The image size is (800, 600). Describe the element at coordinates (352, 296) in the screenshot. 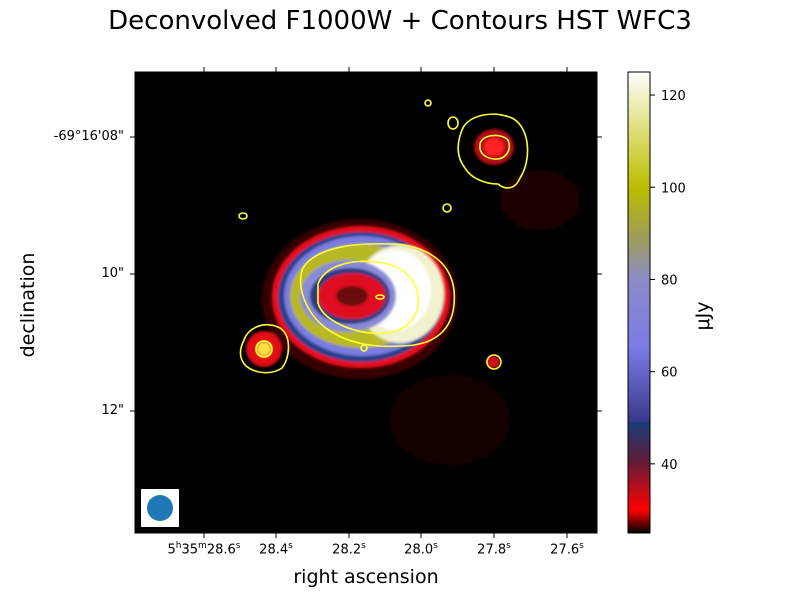

I see `ring-center-dark` at that location.